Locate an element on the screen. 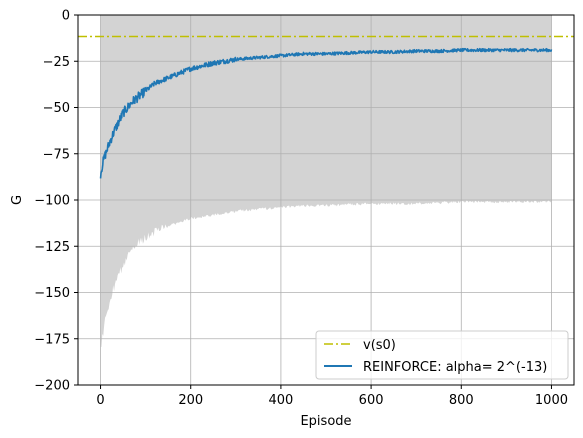 Image resolution: width=583 pixels, height=438 pixels. y-tick-label: −75 is located at coordinates (56, 154).